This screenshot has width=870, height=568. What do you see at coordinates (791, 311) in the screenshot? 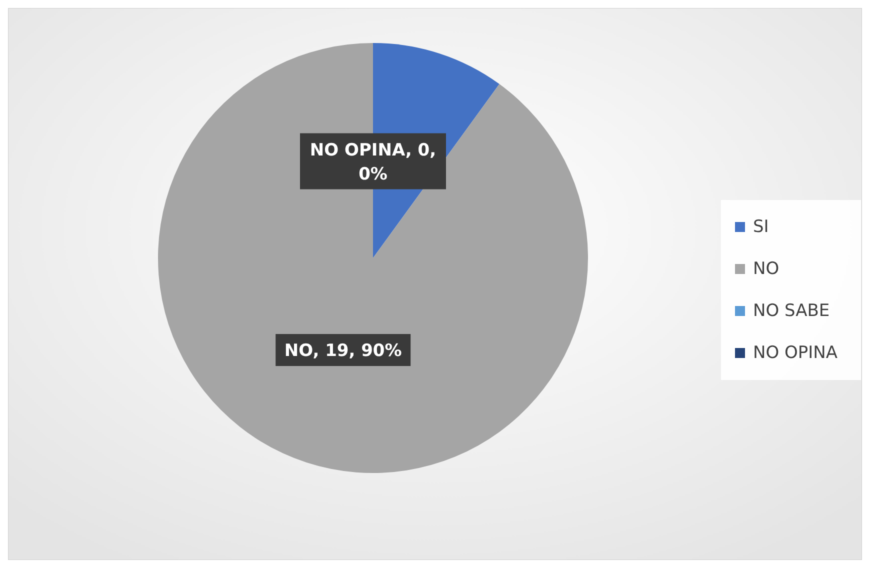
I see `legend-label: NO SABE` at bounding box center [791, 311].